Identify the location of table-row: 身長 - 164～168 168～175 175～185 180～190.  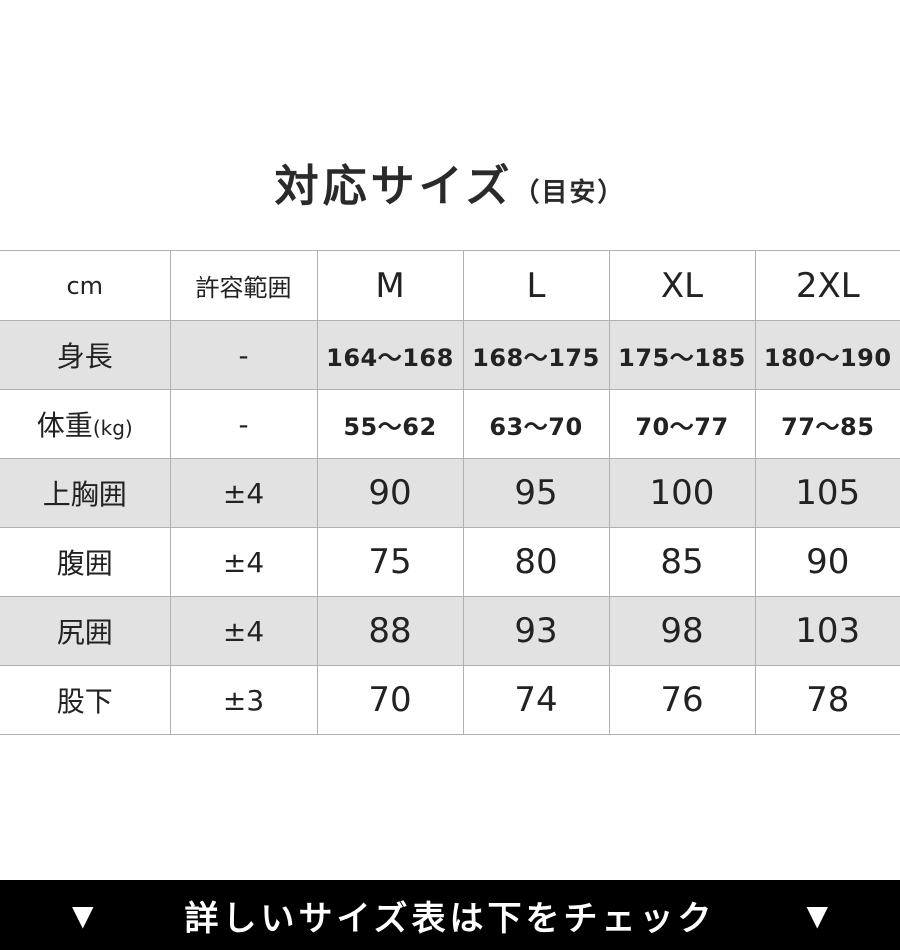
(450, 355).